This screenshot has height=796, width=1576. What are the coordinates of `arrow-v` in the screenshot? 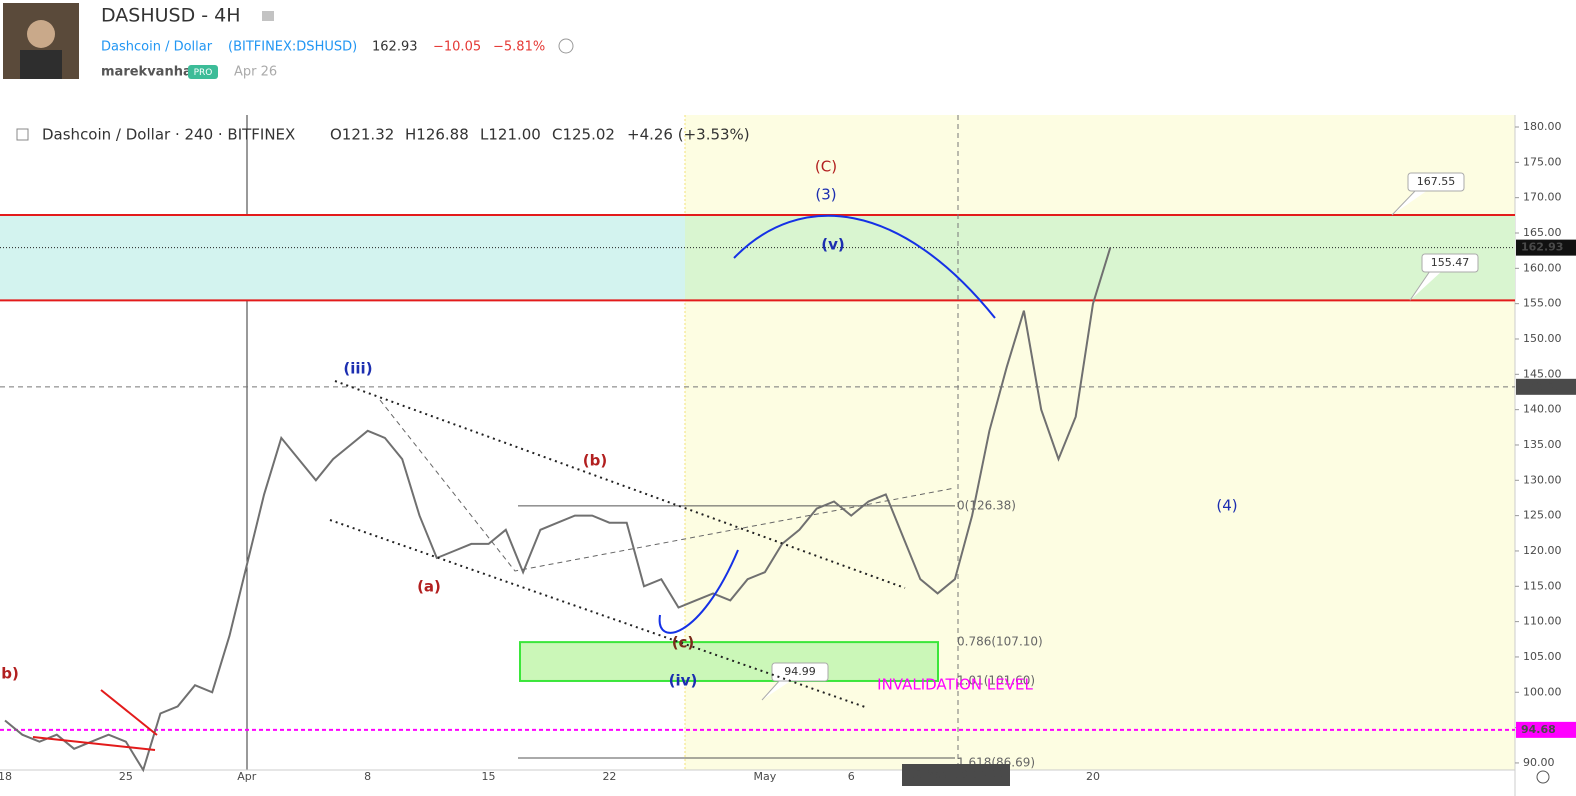 It's located at (864, 266).